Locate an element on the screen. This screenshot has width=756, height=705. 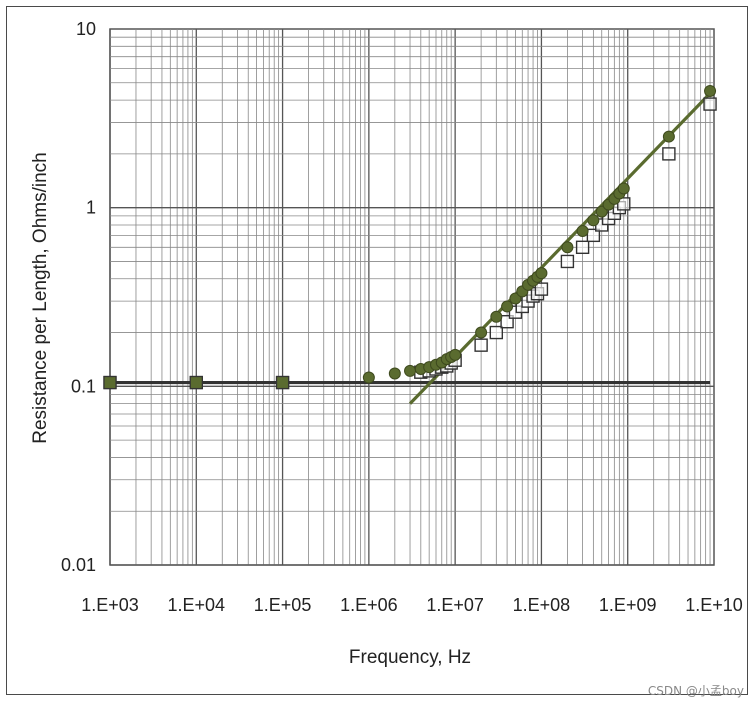
y-tick-label: 0.1 is located at coordinates (83, 386).